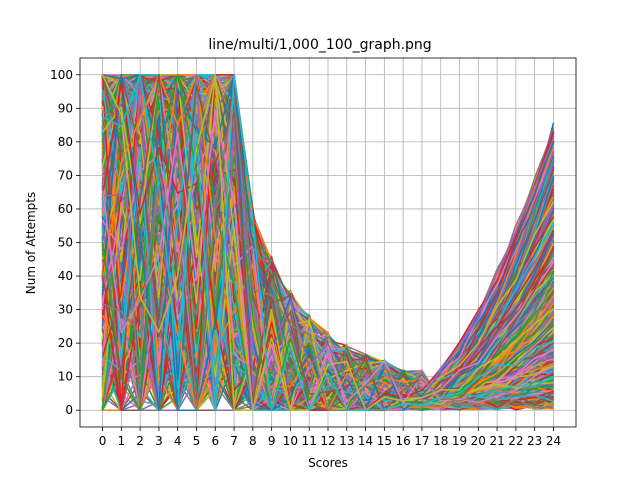  I want to click on x-tick-label: 21, so click(496, 441).